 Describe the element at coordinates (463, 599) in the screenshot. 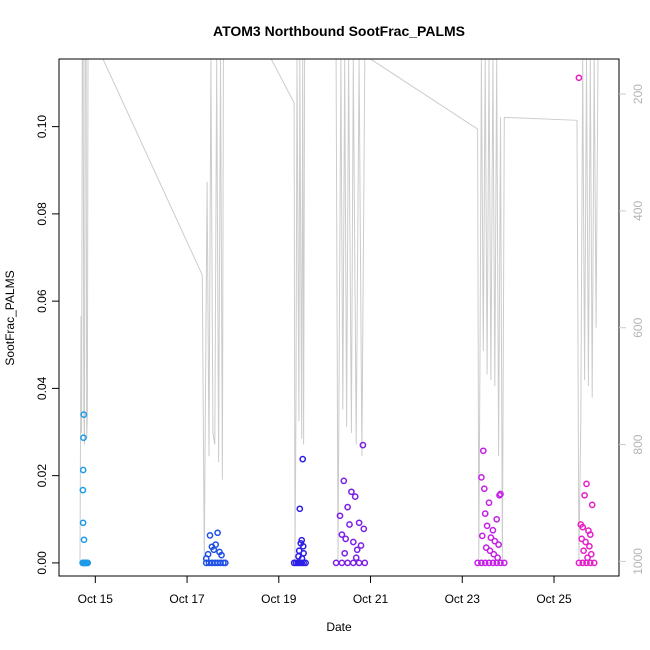

I see `x-tick-label: Oct 23` at that location.